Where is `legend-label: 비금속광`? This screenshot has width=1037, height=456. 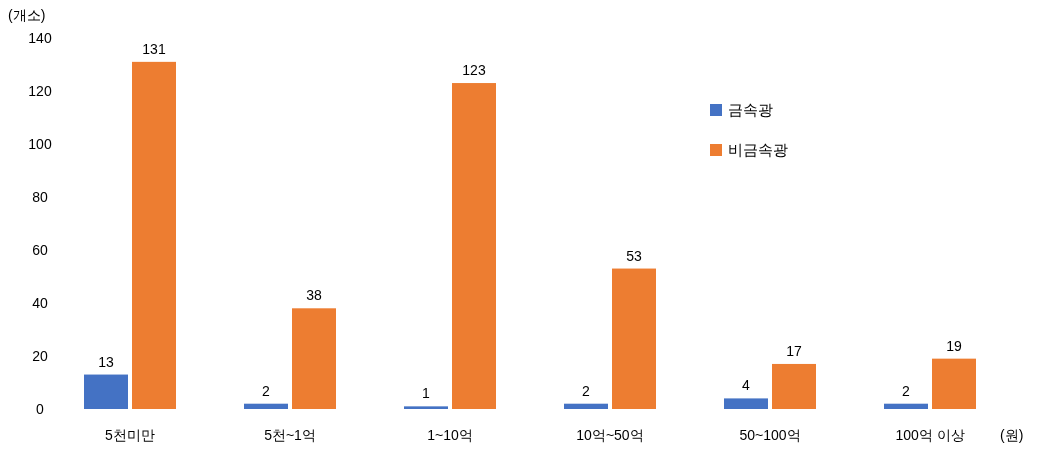 legend-label: 비금속광 is located at coordinates (758, 149).